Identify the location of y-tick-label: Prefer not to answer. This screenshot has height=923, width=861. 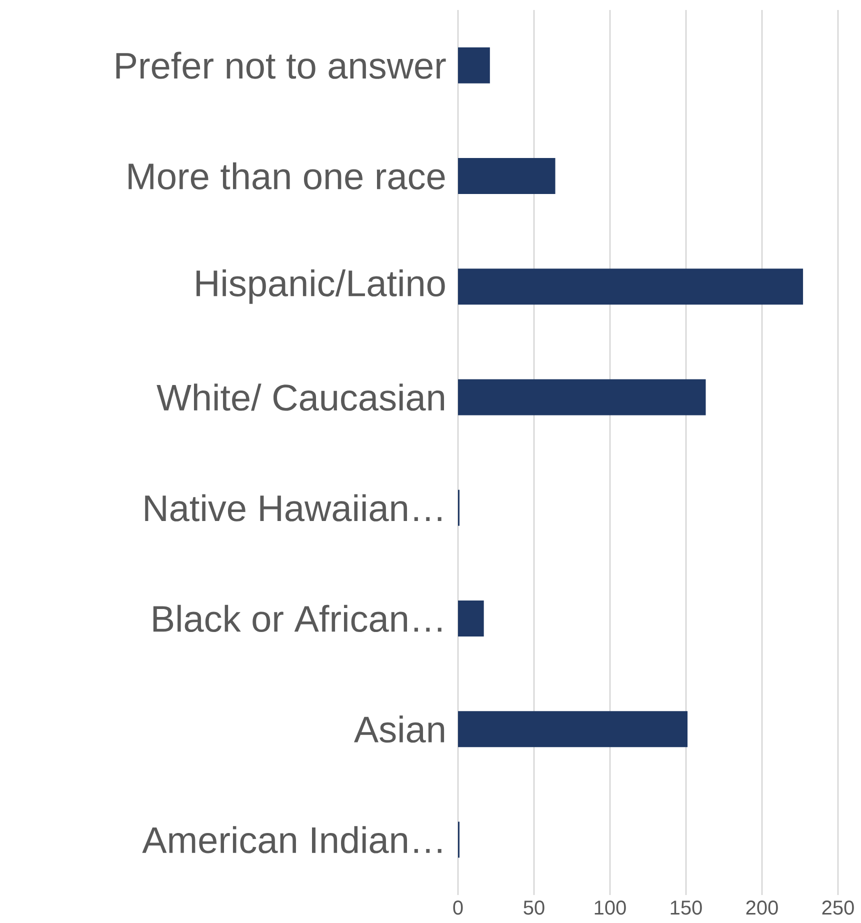
(281, 65).